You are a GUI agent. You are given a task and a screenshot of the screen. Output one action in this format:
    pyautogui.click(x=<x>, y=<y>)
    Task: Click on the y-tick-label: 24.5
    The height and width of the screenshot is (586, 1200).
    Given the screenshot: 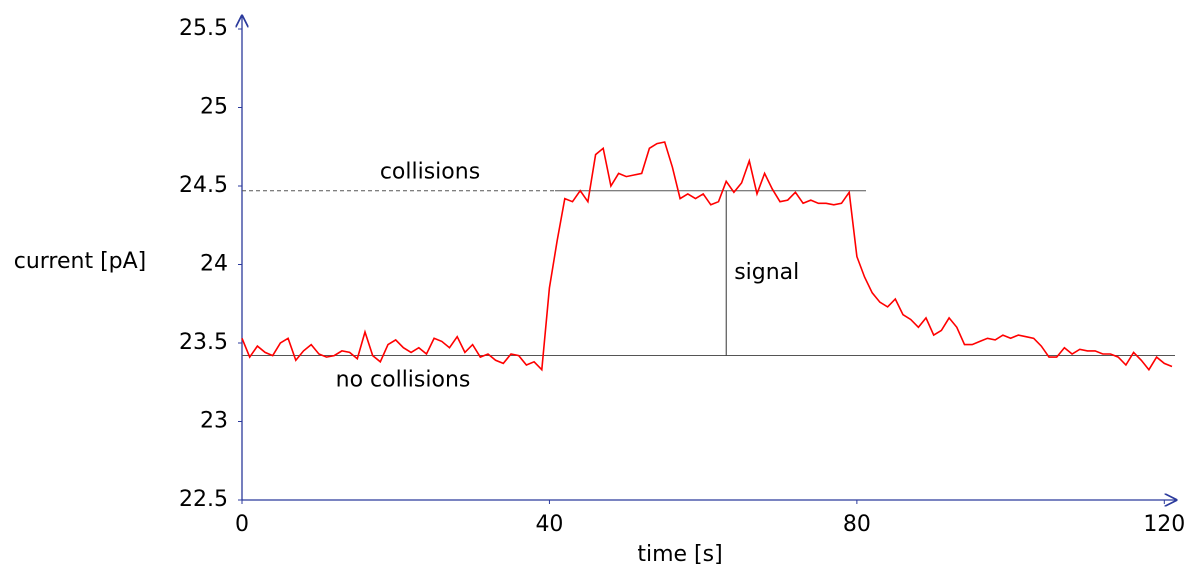 What is the action you would take?
    pyautogui.click(x=203, y=185)
    